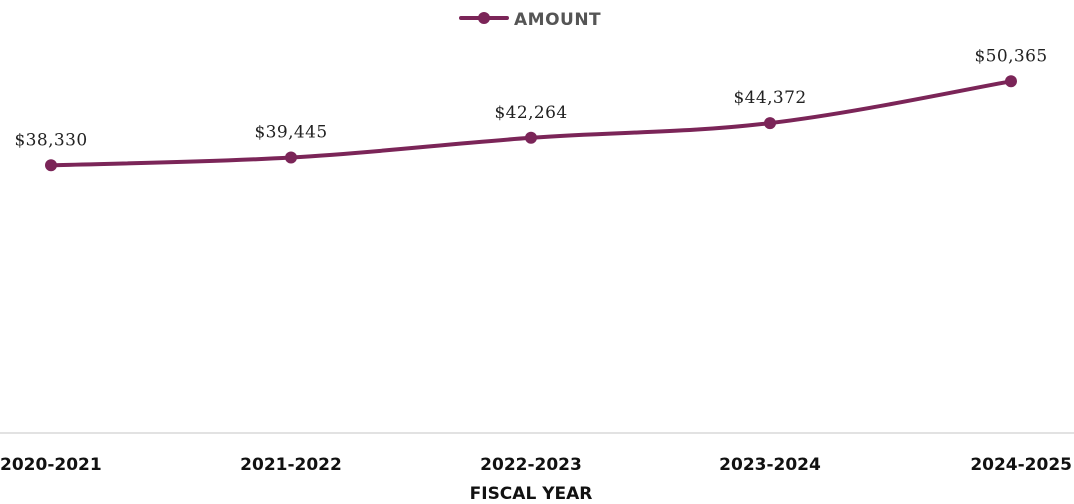 This screenshot has height=504, width=1074. What do you see at coordinates (557, 20) in the screenshot?
I see `legend-label: AMOUNT` at bounding box center [557, 20].